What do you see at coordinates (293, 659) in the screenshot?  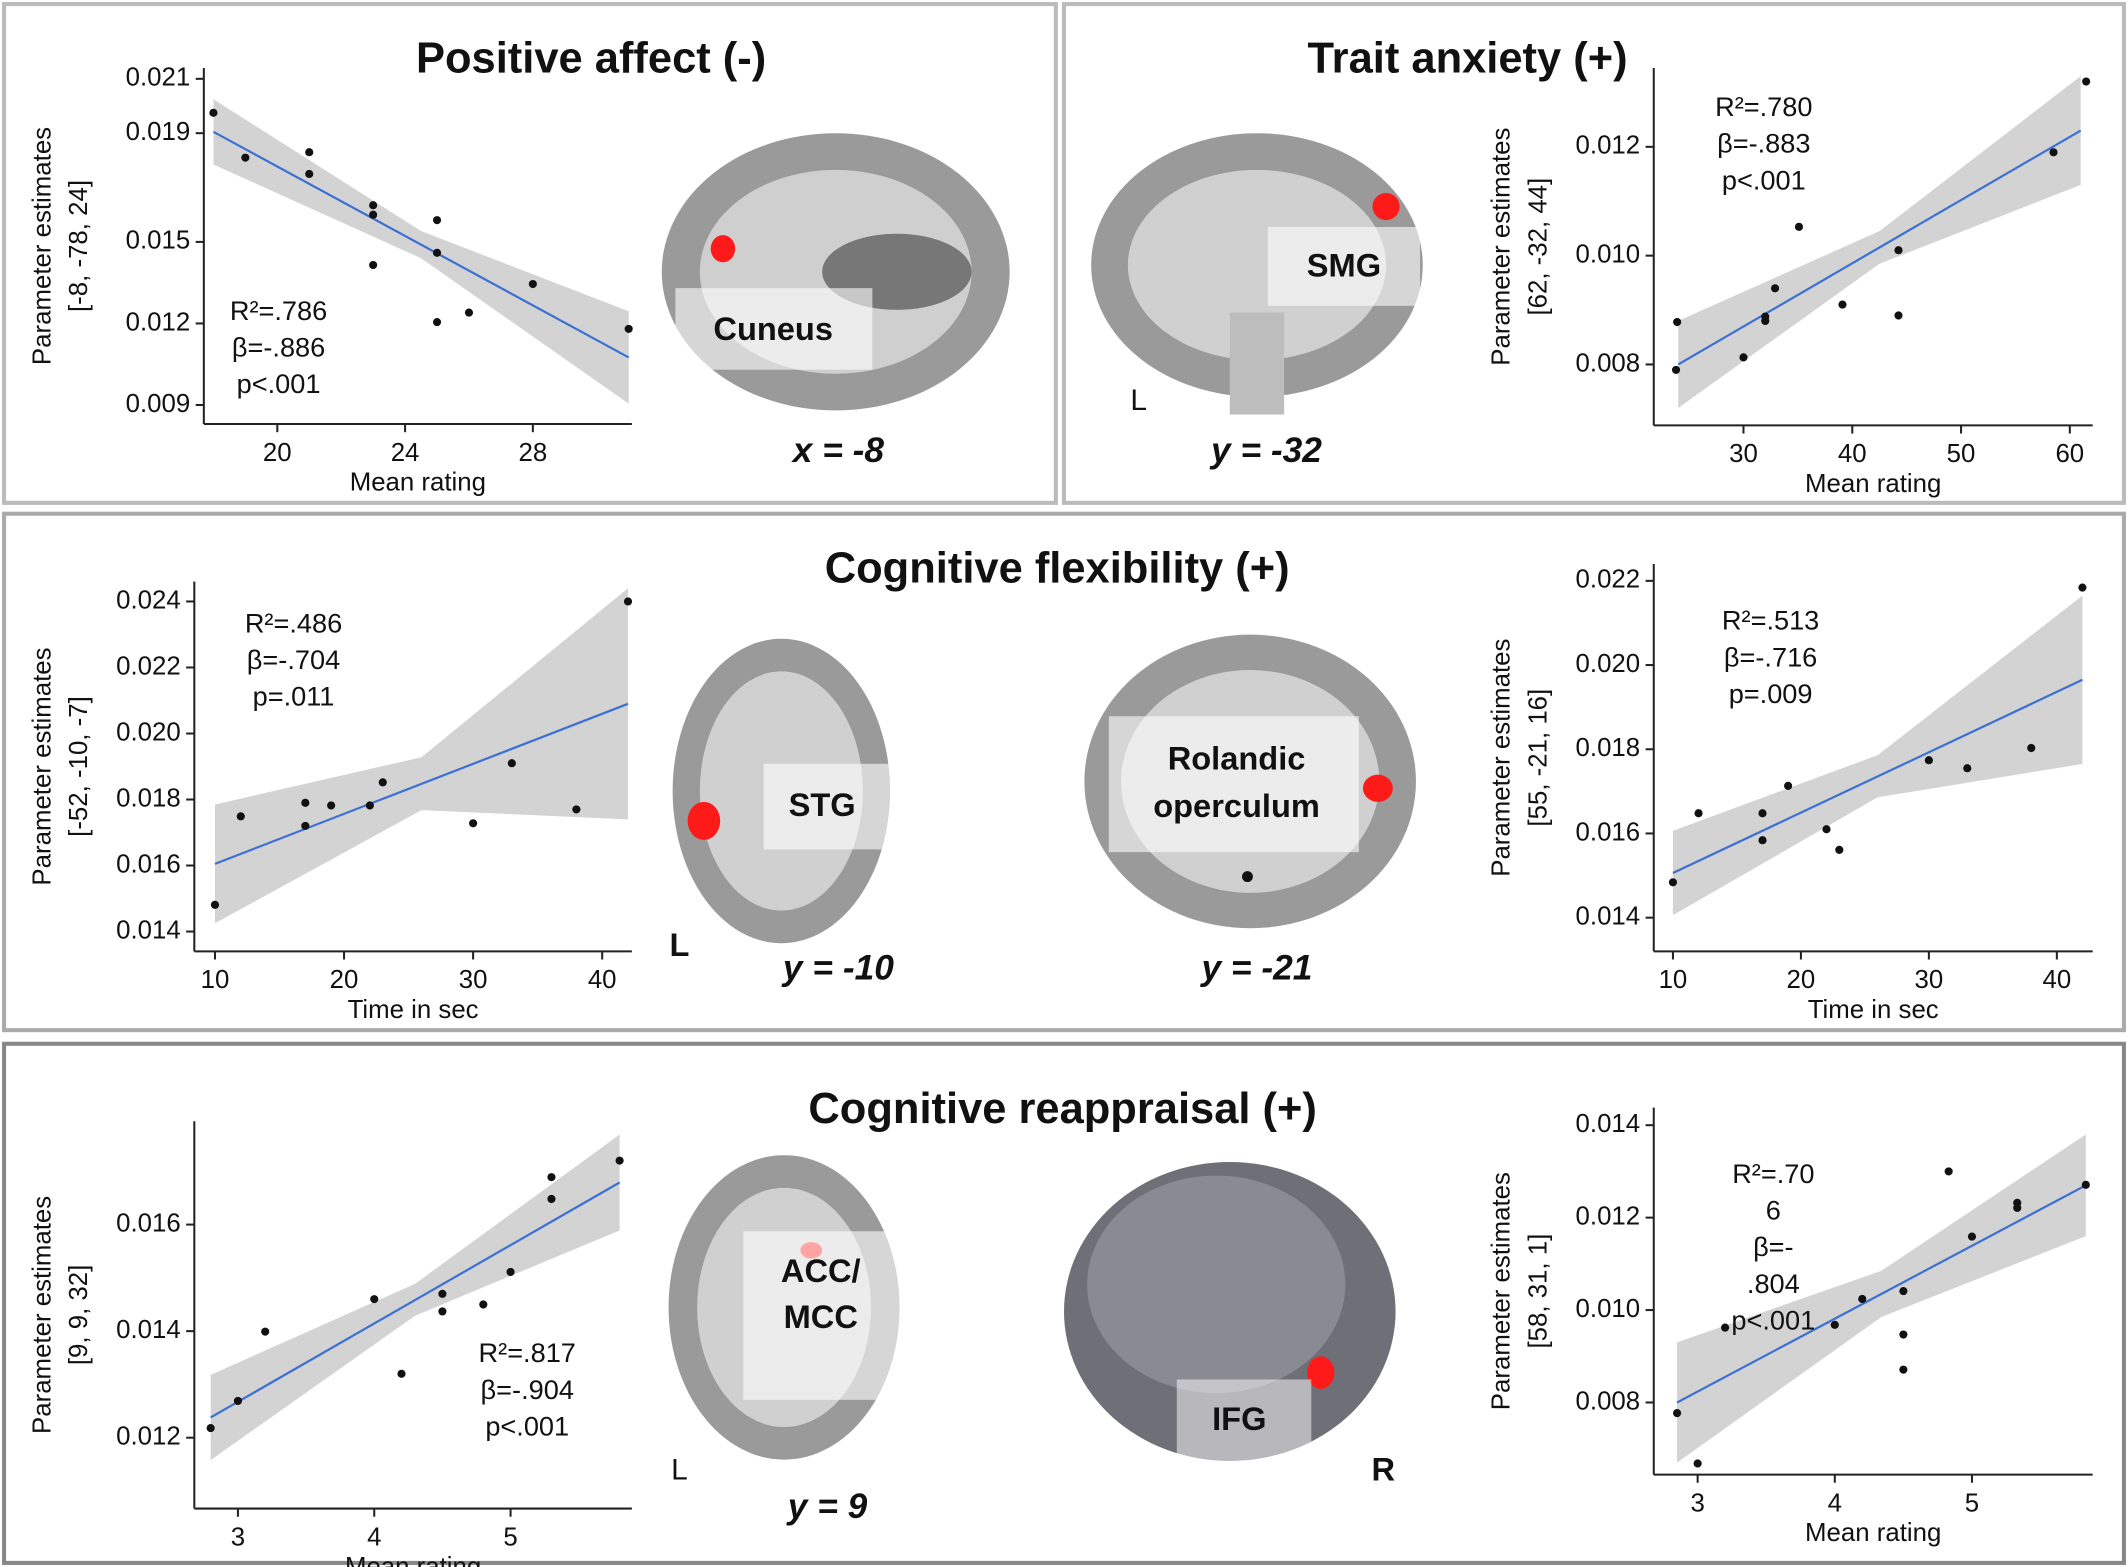 I see `annotation: β=-.704` at bounding box center [293, 659].